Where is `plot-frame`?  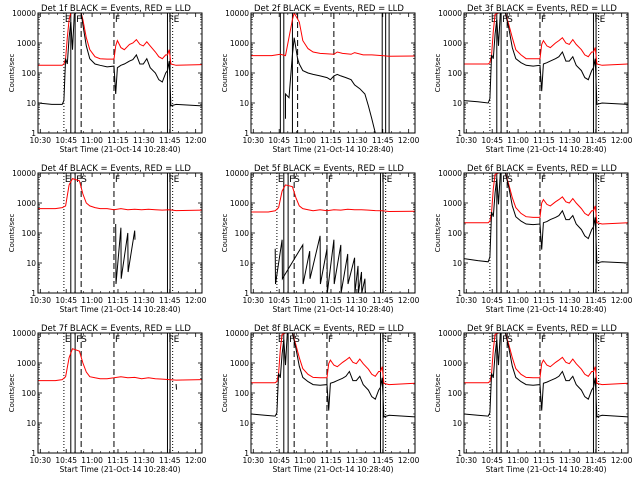 plot-frame is located at coordinates (333, 233).